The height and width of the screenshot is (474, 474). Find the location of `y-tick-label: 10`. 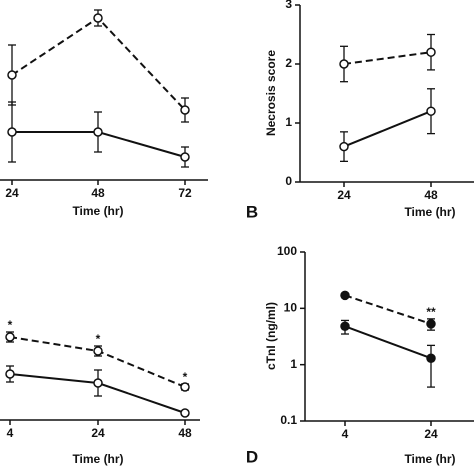

y-tick-label: 10 is located at coordinates (291, 308).